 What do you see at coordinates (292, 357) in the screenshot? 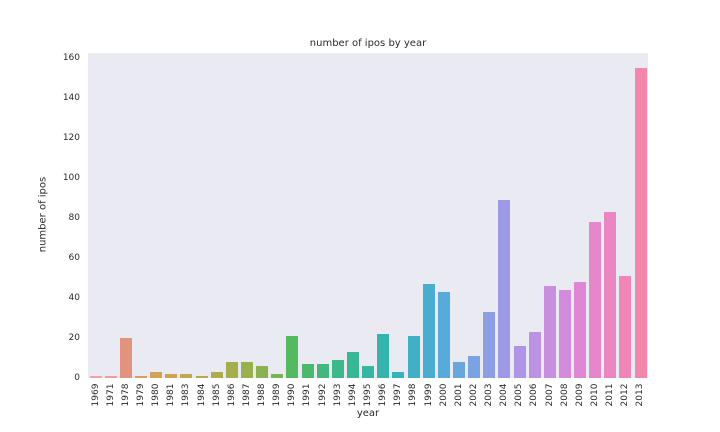
I see `bar-1990` at bounding box center [292, 357].